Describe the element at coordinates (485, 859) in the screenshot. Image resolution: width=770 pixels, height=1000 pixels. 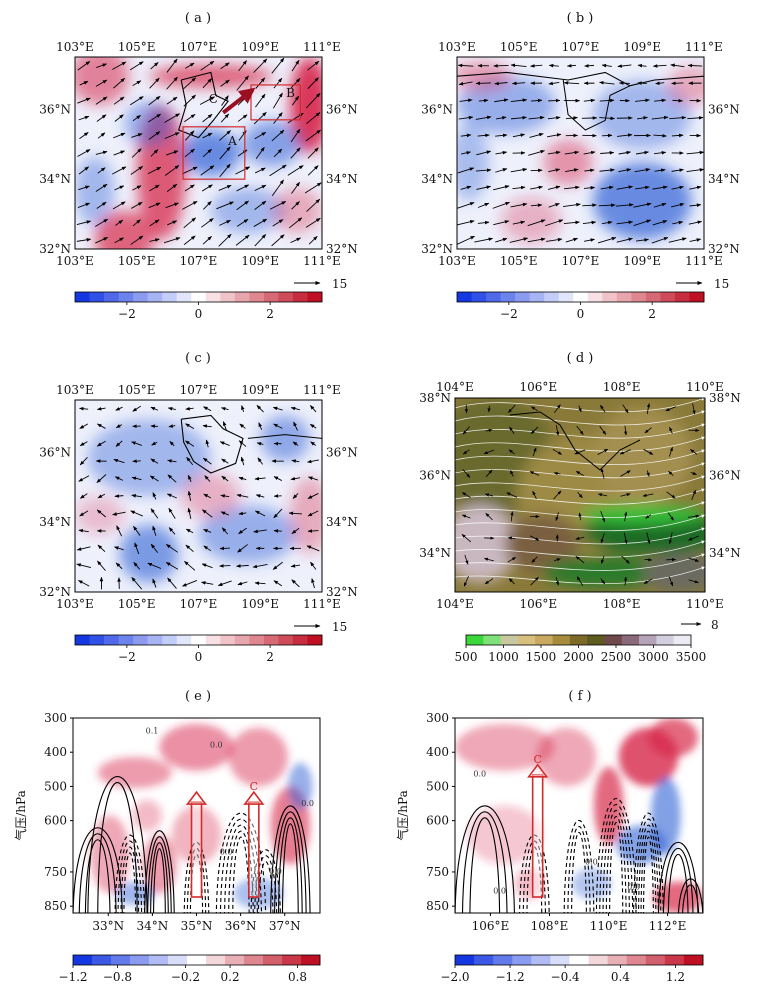
I see `positive-contour` at that location.